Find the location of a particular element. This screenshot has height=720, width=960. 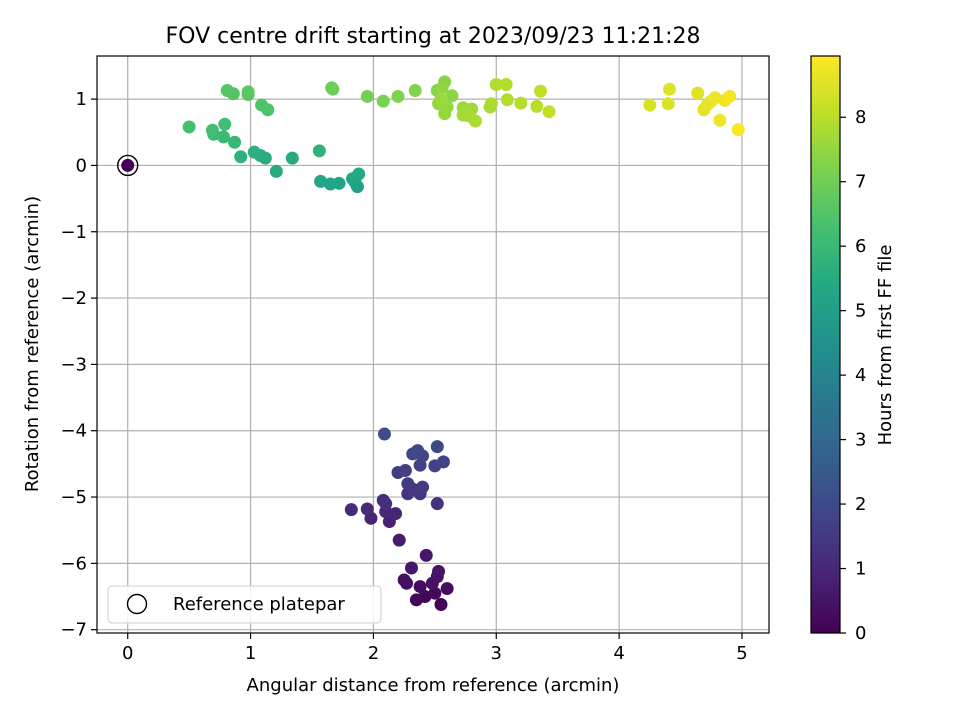

x-tick-label: 2 is located at coordinates (373, 653).